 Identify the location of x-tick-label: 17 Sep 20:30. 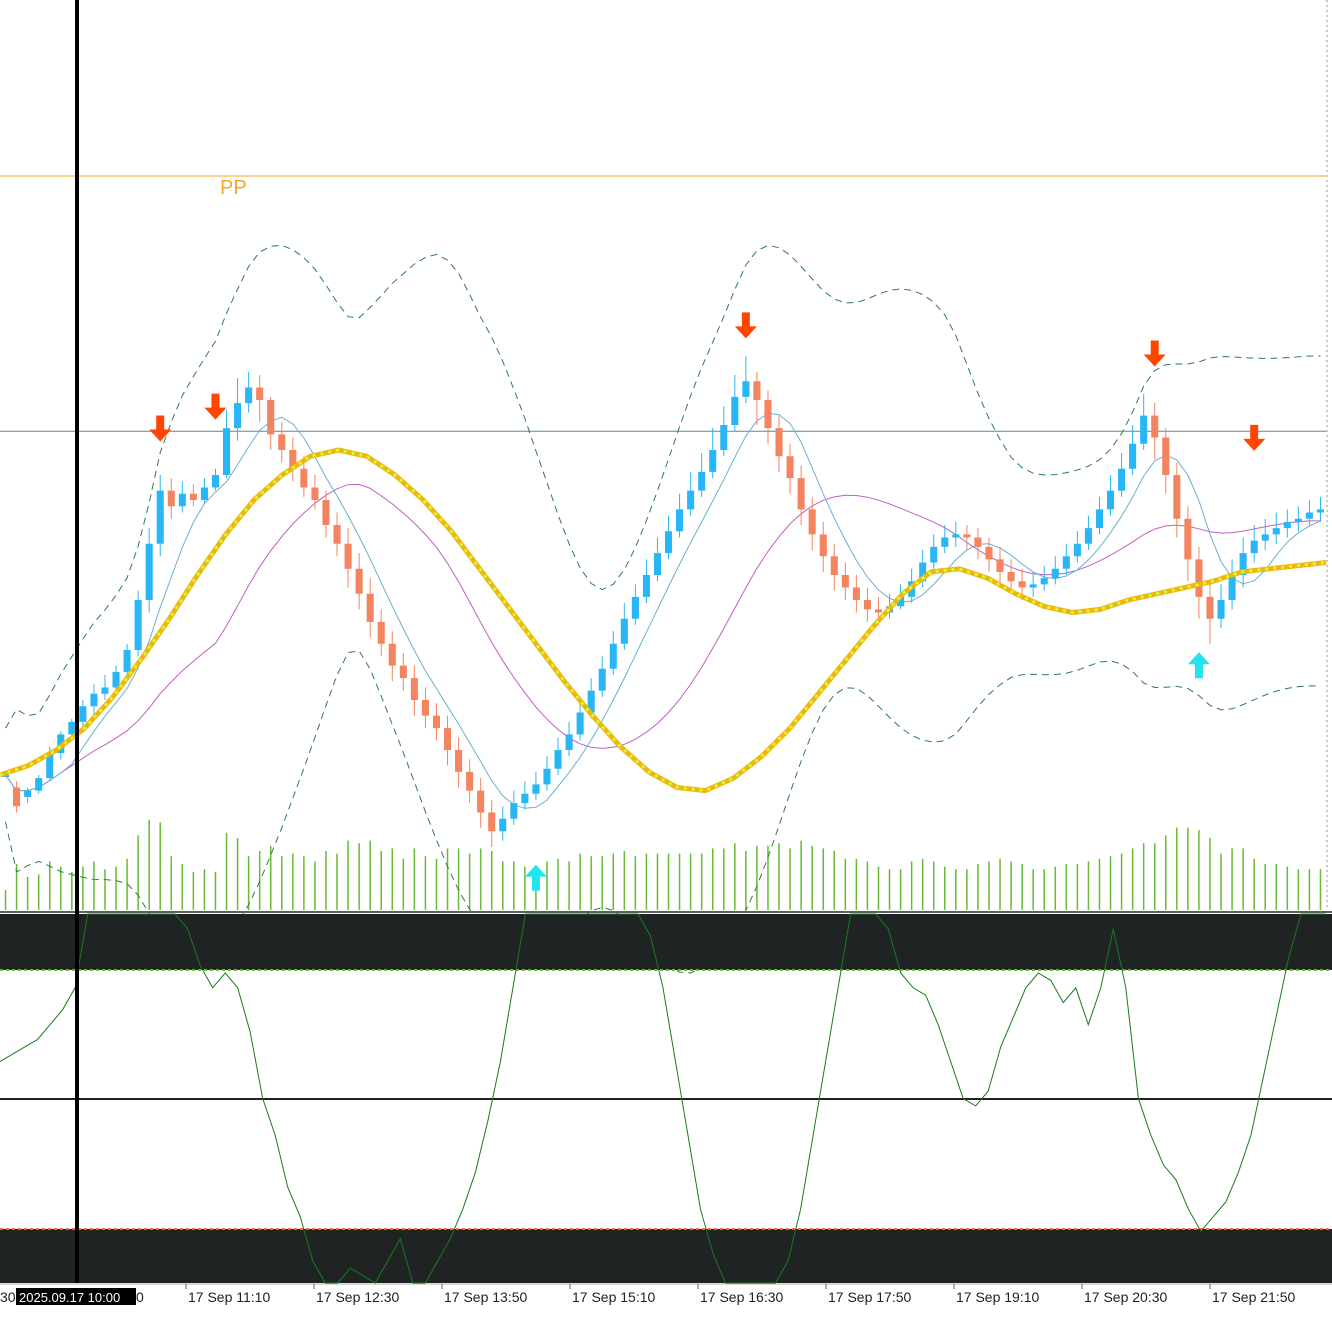
(1126, 1297).